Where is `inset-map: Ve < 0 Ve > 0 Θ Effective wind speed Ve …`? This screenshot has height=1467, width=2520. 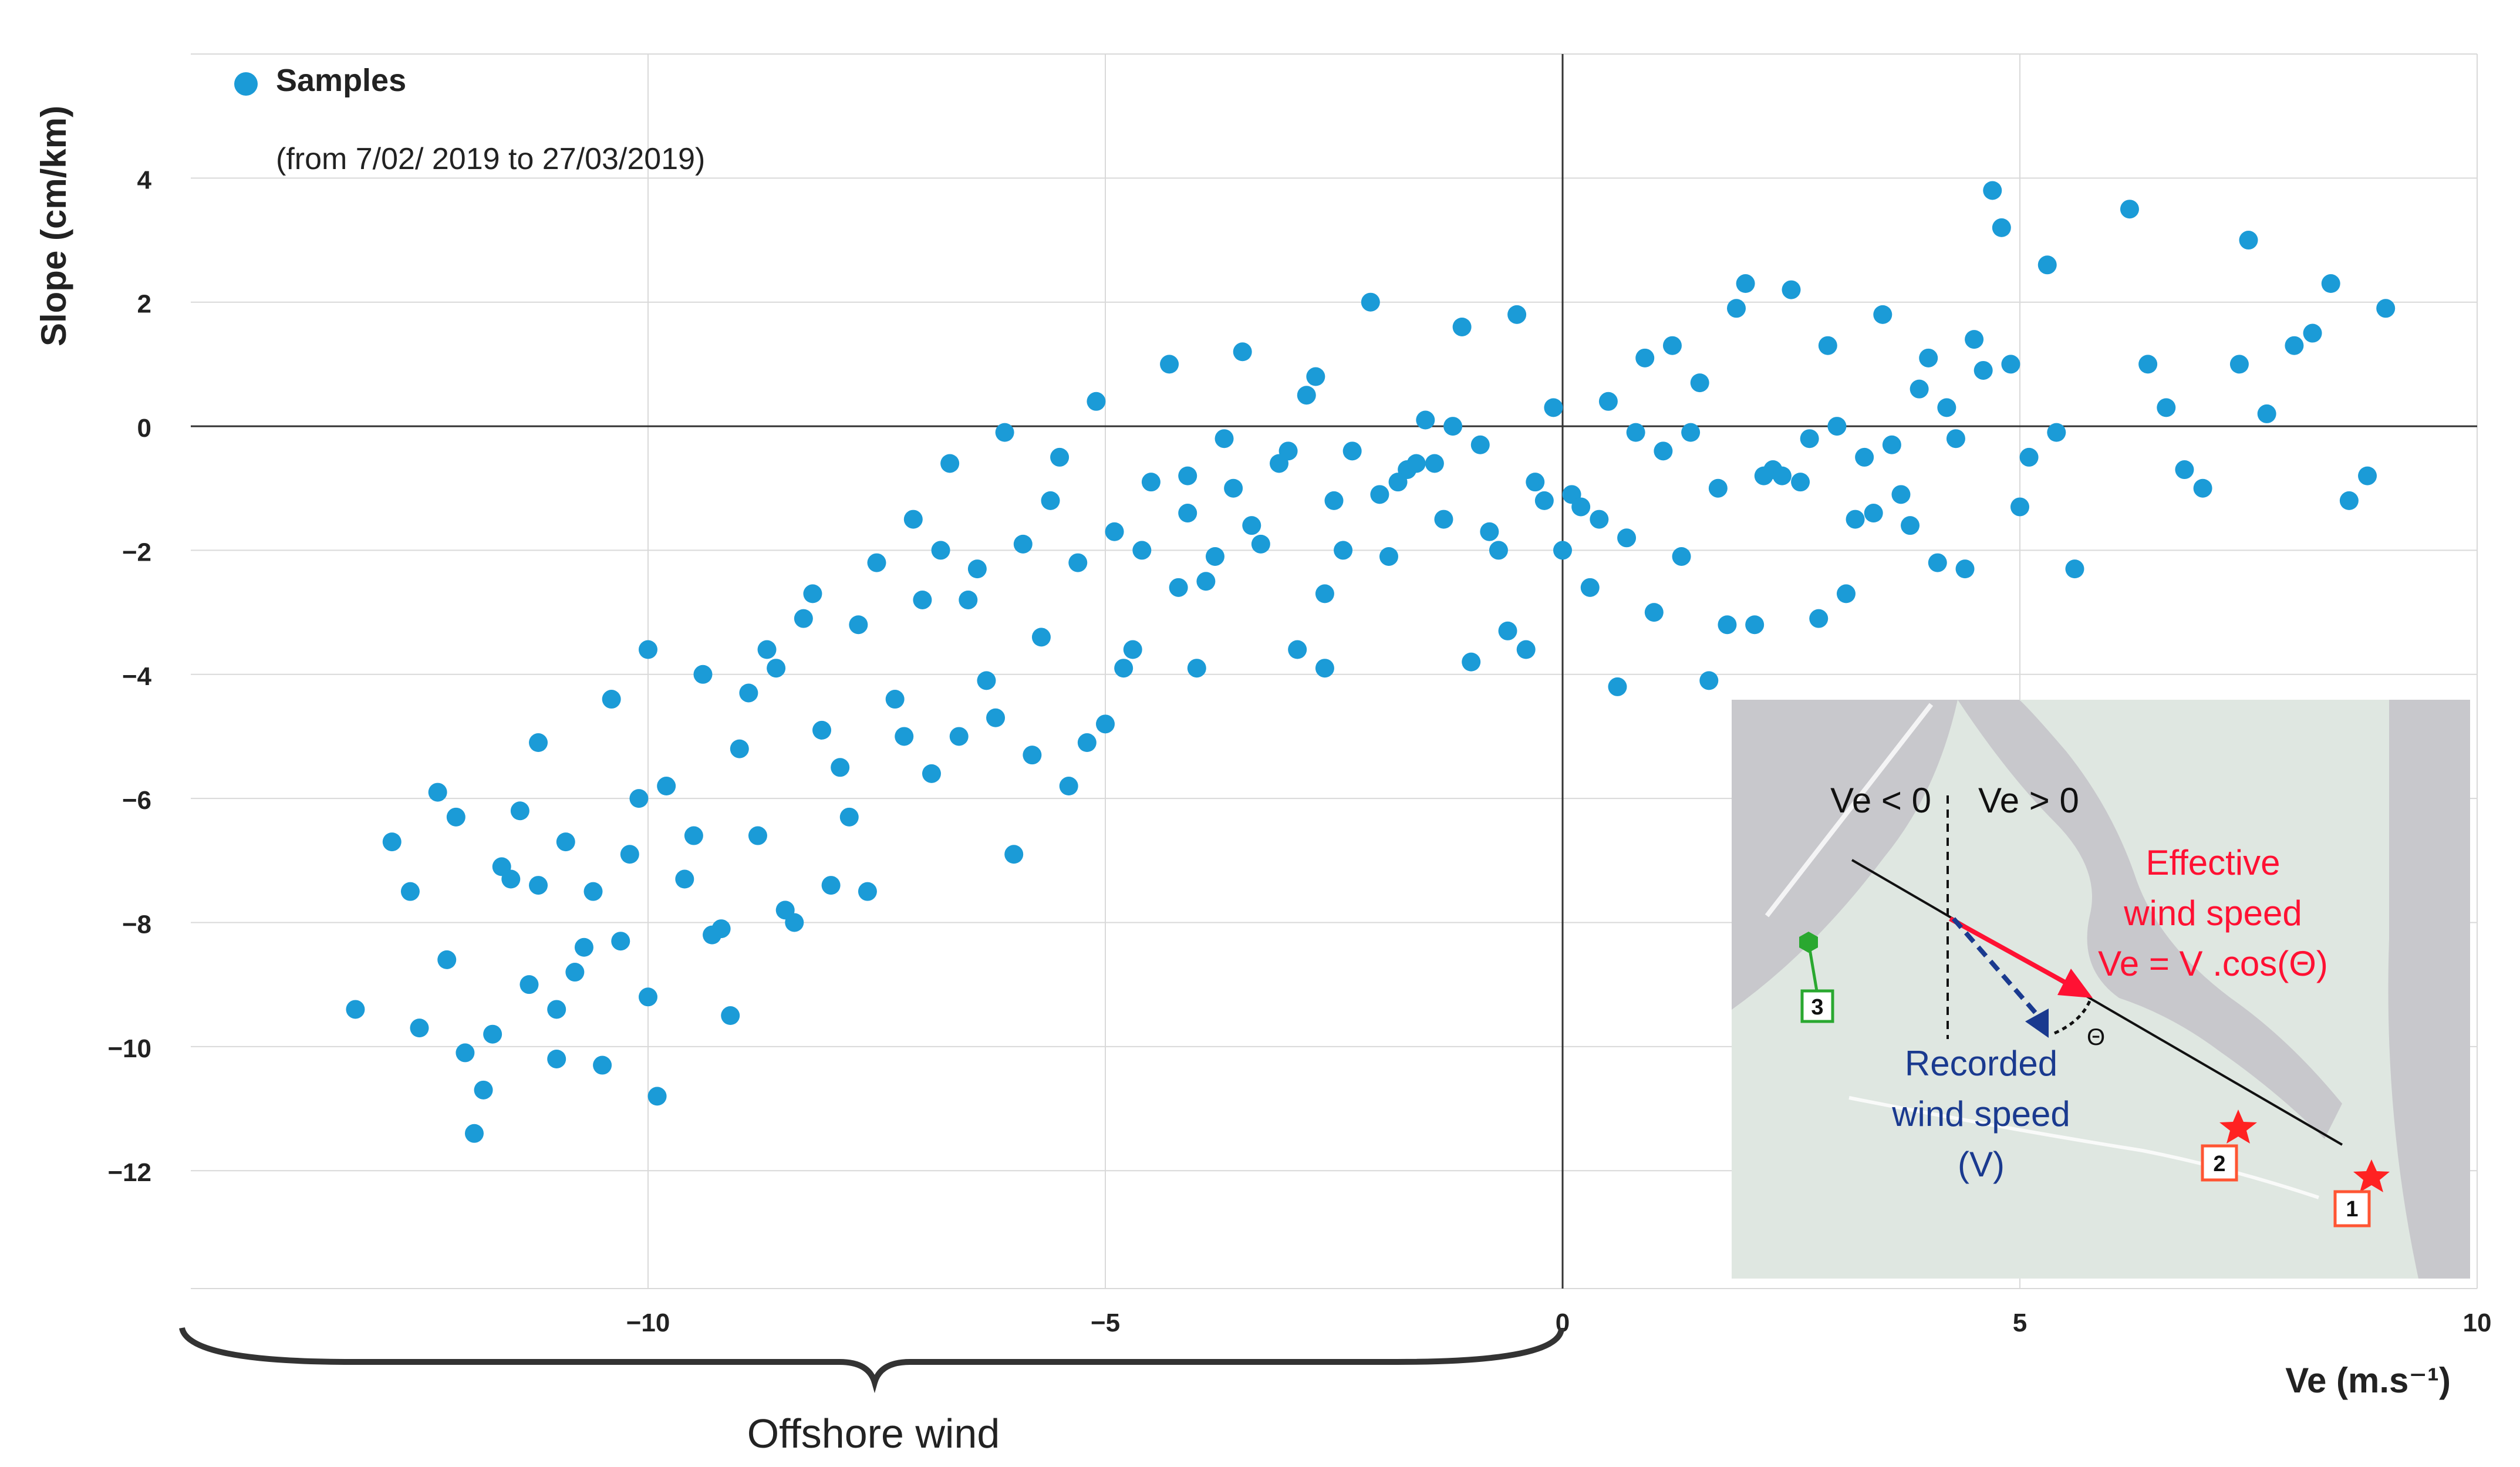 inset-map: Ve < 0 Ve > 0 Θ Effective wind speed Ve … is located at coordinates (2101, 989).